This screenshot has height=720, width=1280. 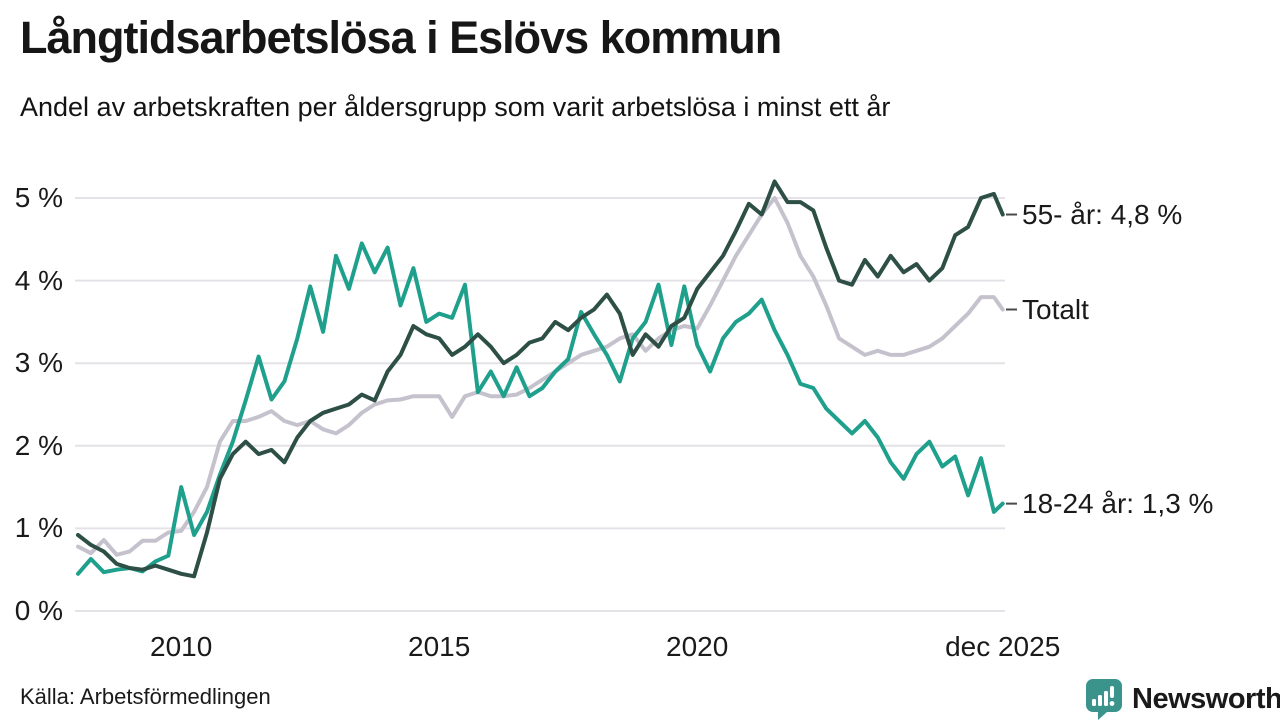 I want to click on x-tick-label: 2015, so click(x=439, y=646).